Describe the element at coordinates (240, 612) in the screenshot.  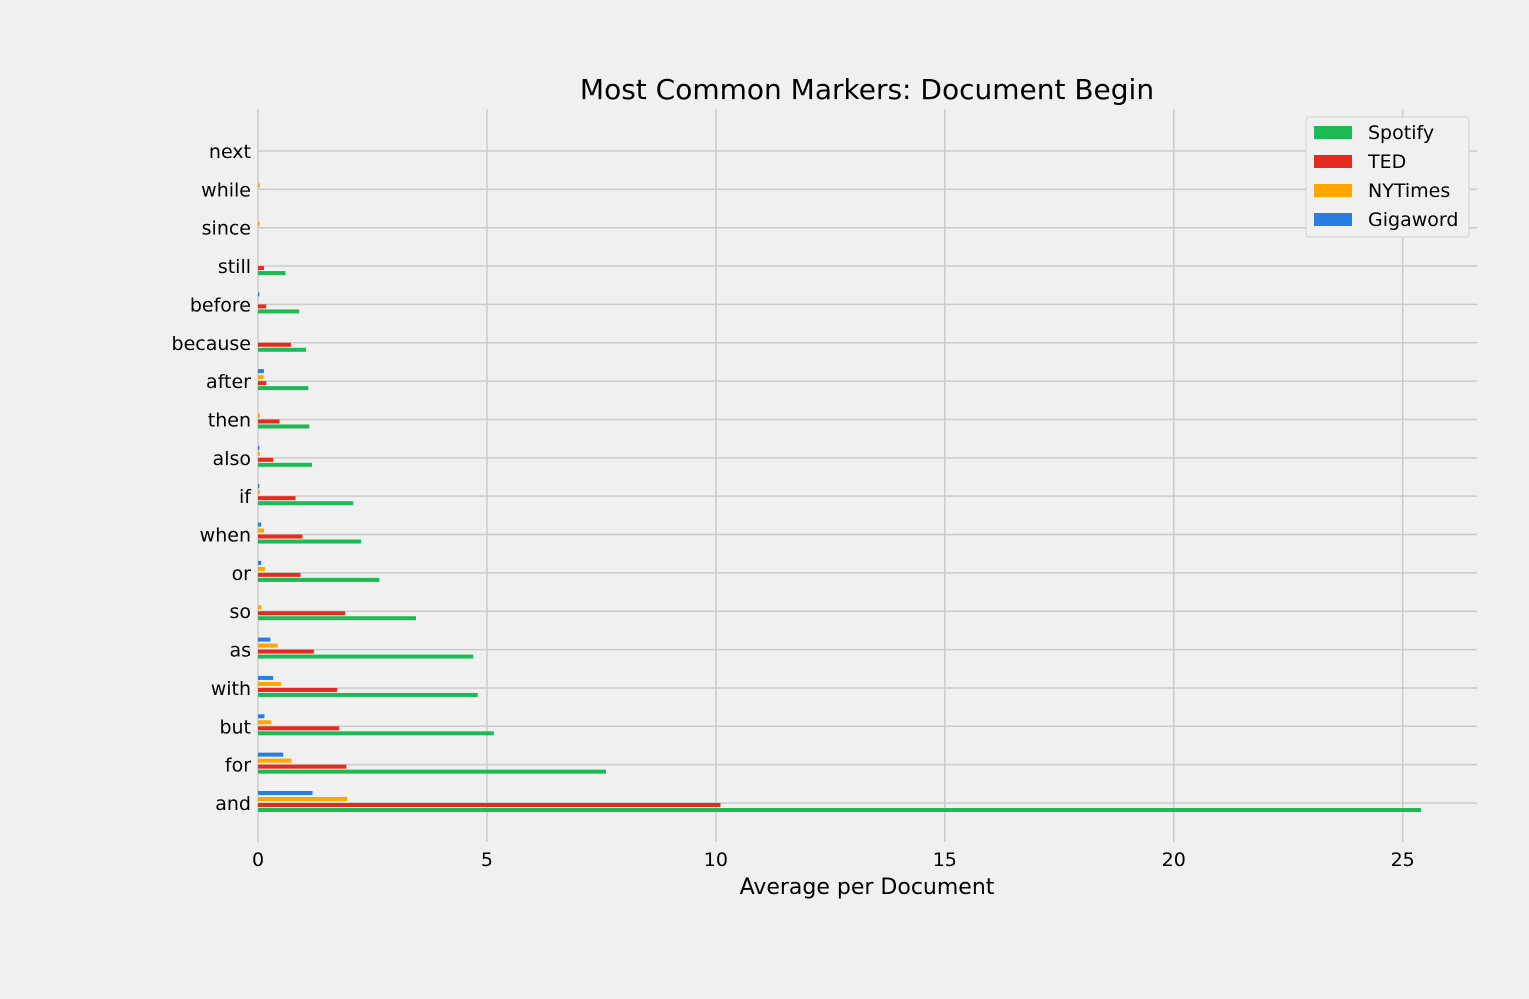
I see `y-tick-label-so: so` at that location.